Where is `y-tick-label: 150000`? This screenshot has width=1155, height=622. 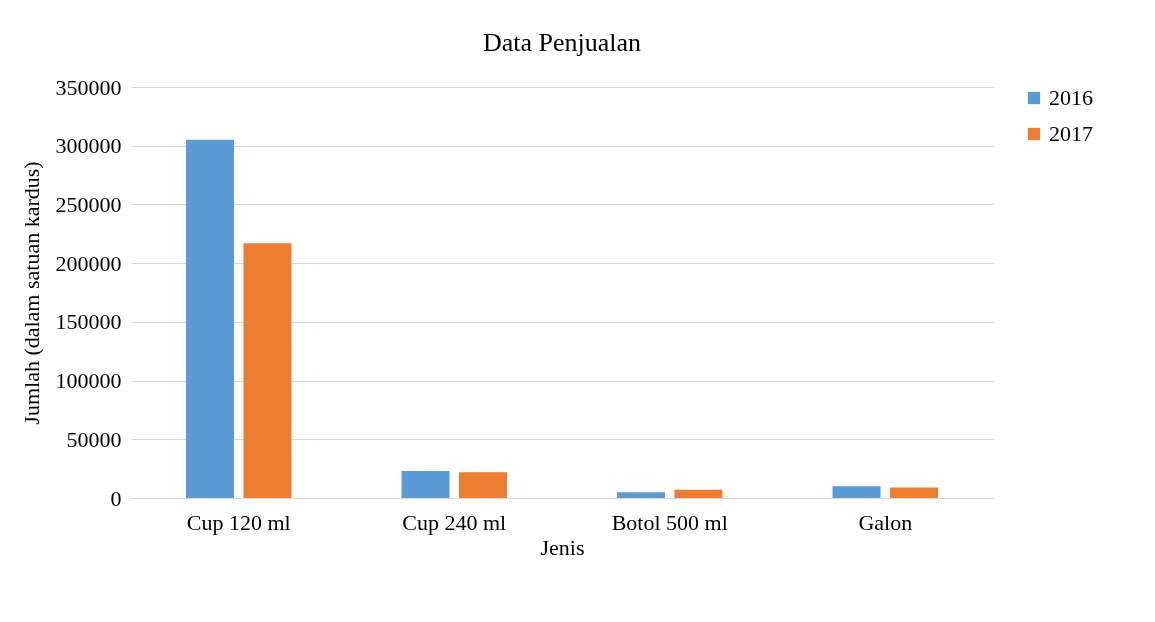 y-tick-label: 150000 is located at coordinates (88, 322).